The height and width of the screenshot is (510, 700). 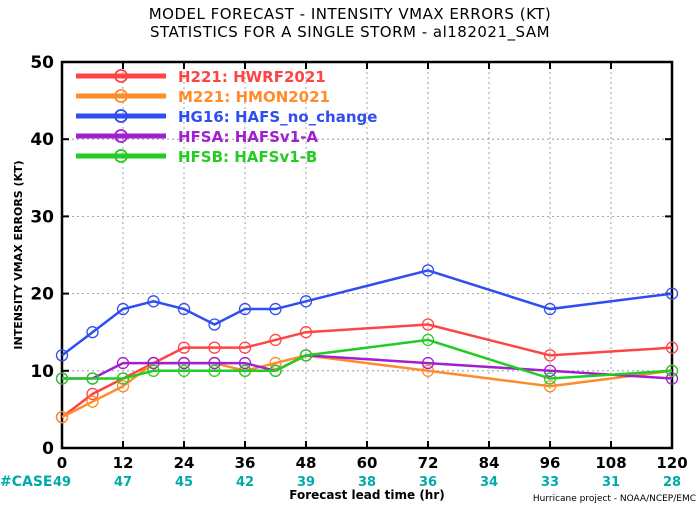 I want to click on x-tick-label: 60, so click(x=367, y=463).